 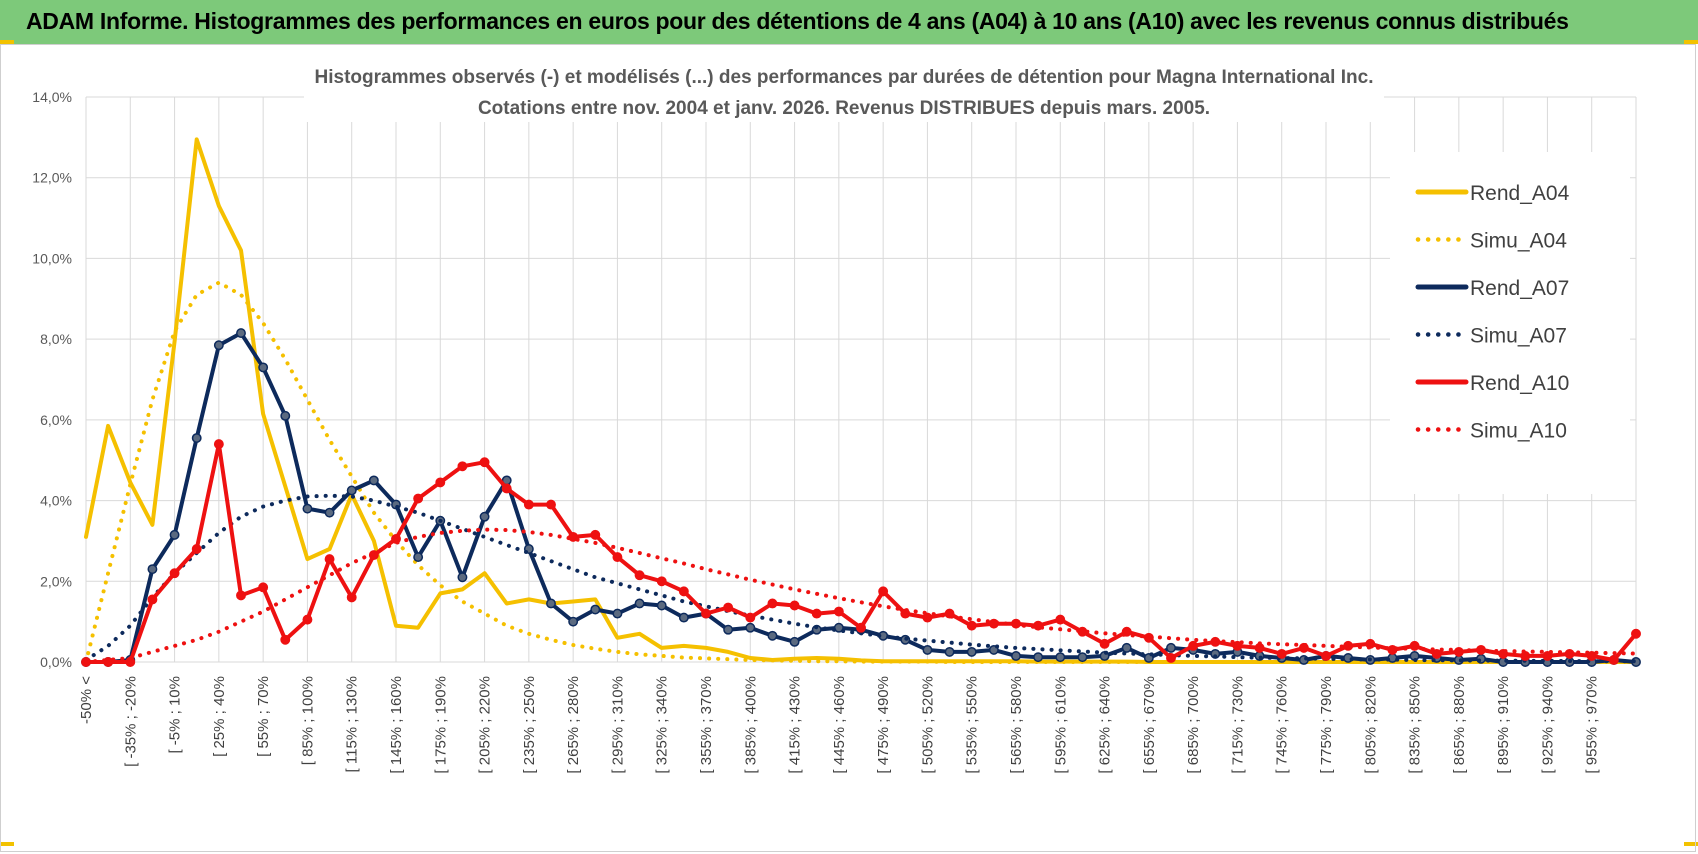 I want to click on y-axis: 0,0% 2,0% 4,0% 6,0% 8,0% 10,0% 12,0% 14,0%, so click(x=52, y=379).